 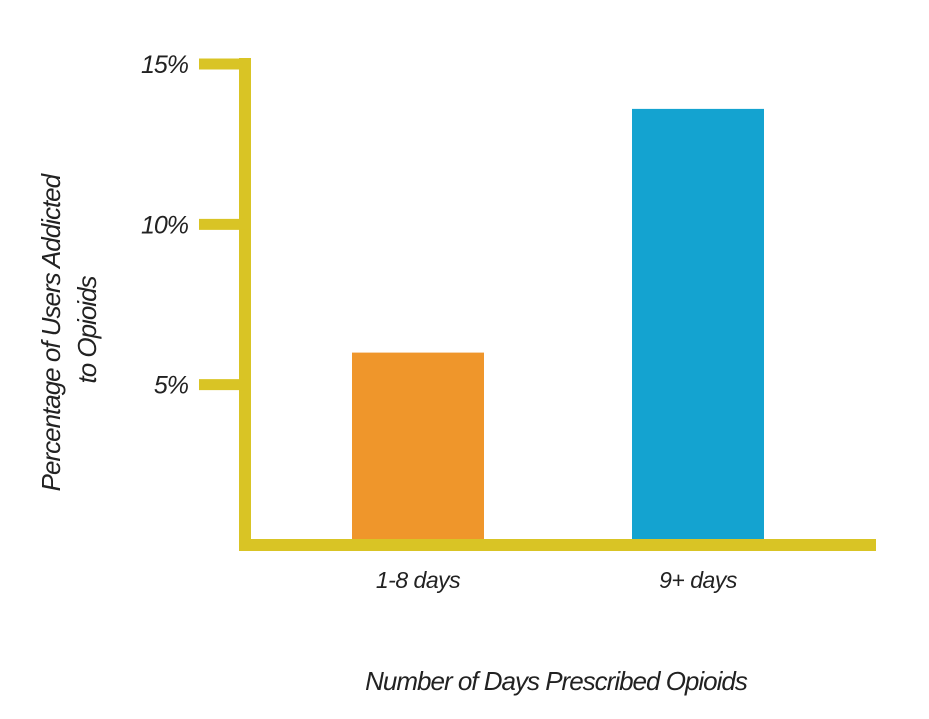 What do you see at coordinates (698, 580) in the screenshot?
I see `x-category-label: 9+ days` at bounding box center [698, 580].